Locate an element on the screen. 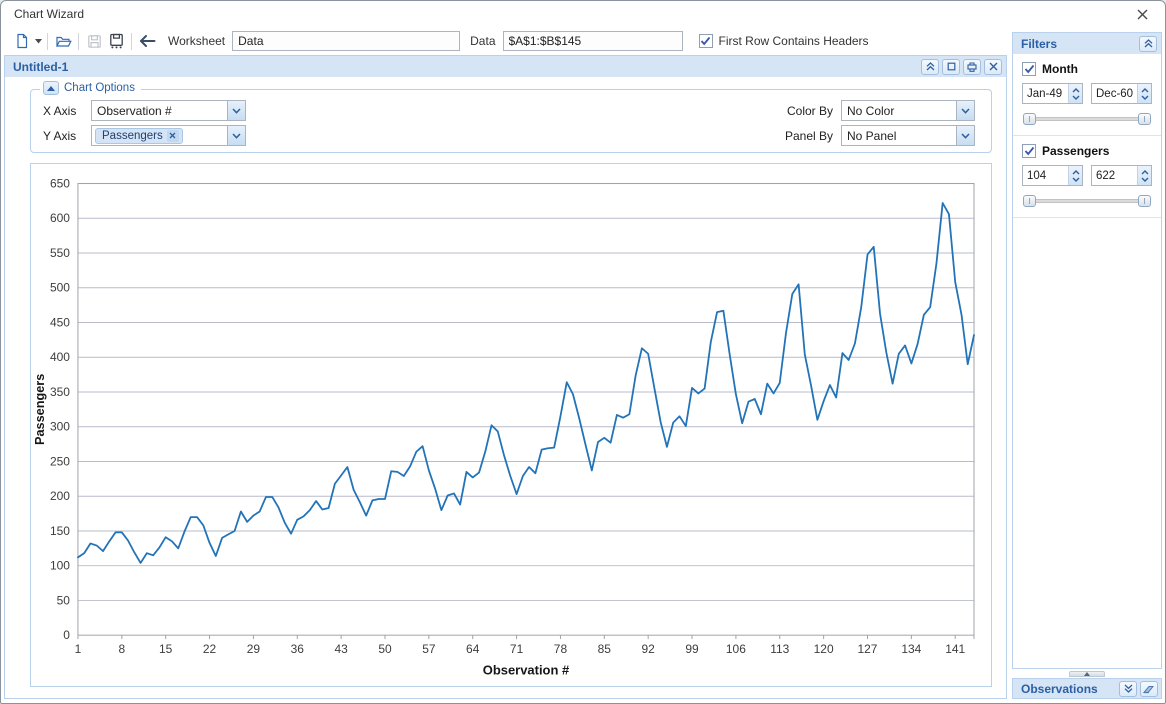 This screenshot has width=1166, height=704. panel-by-dropdown-button is located at coordinates (965, 135).